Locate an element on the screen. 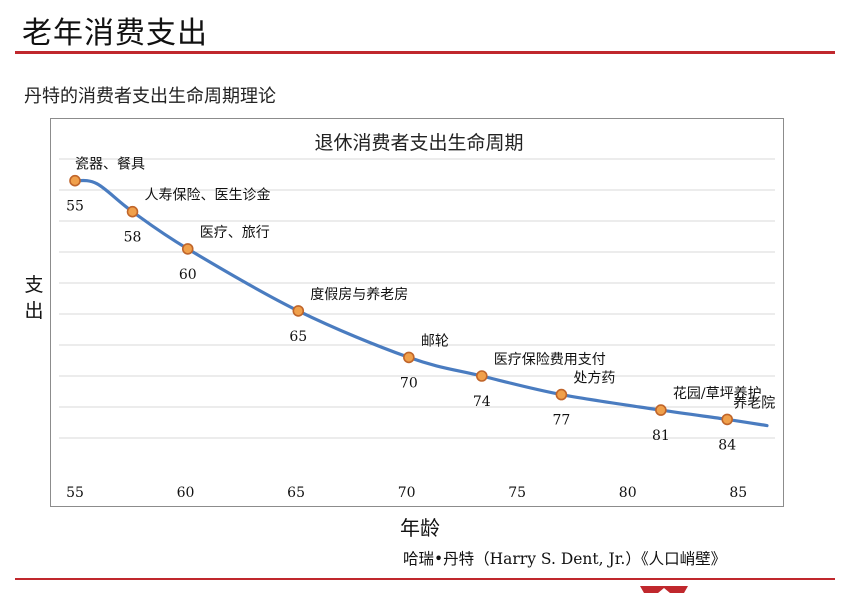 The width and height of the screenshot is (856, 593). data-annotation: 度假房与养老房 is located at coordinates (359, 295).